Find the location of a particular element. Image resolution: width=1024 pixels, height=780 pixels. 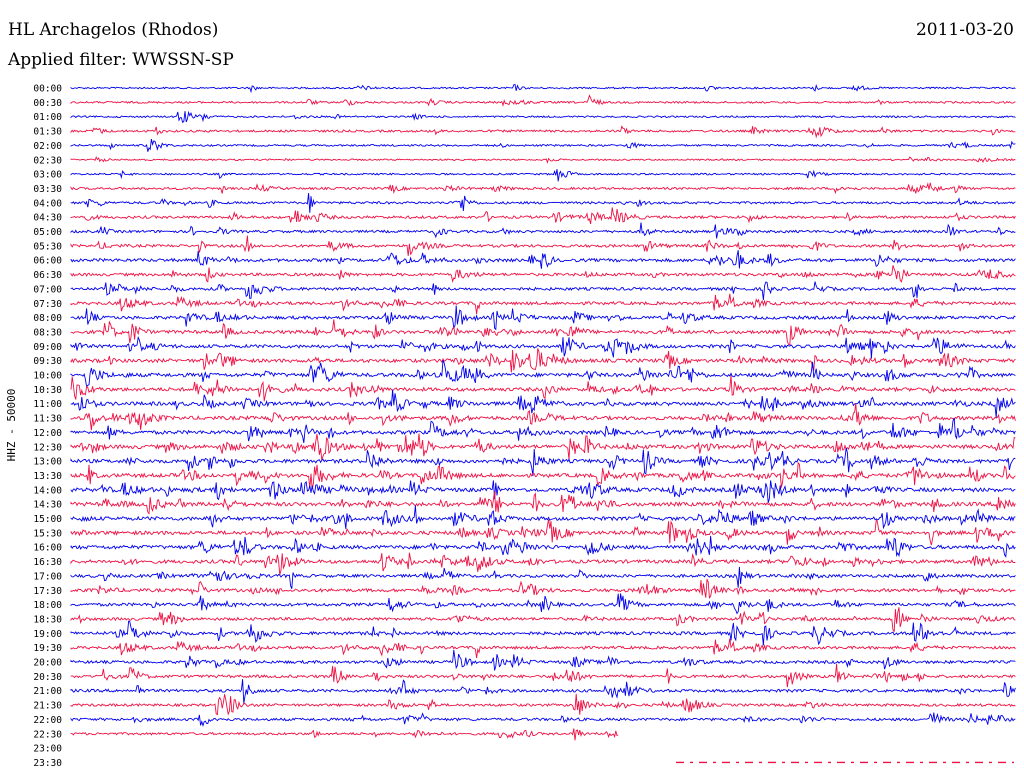

time-tick-label: 08:30 is located at coordinates (47, 332).